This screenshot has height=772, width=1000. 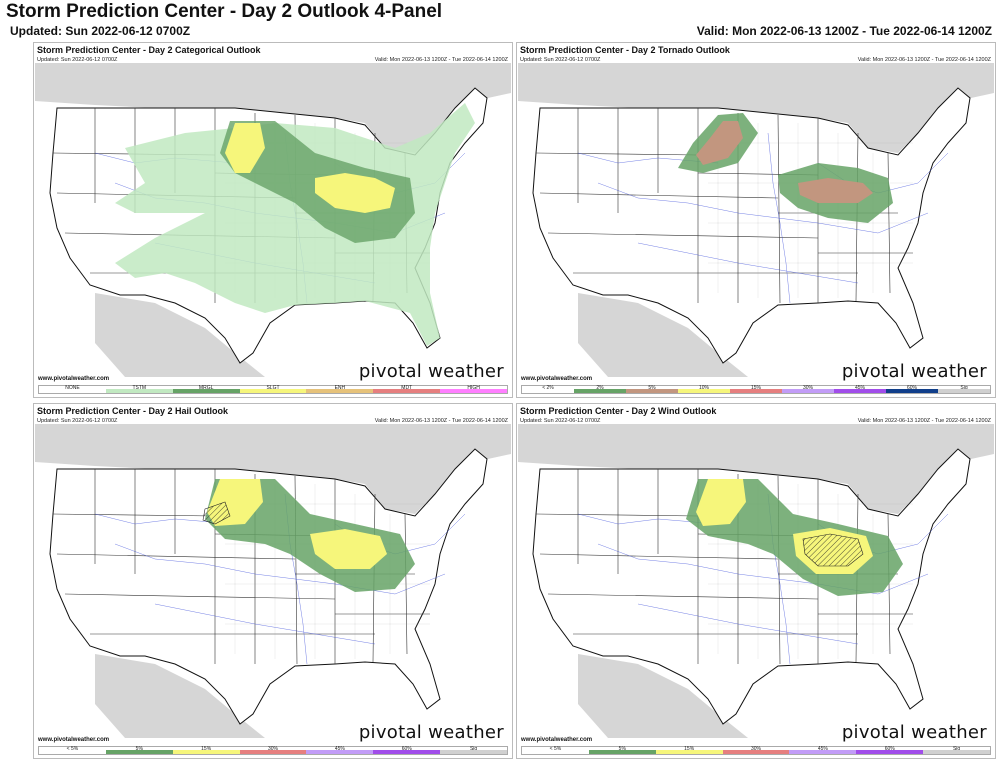 I want to click on legend-enh: ENH, so click(x=340, y=389).